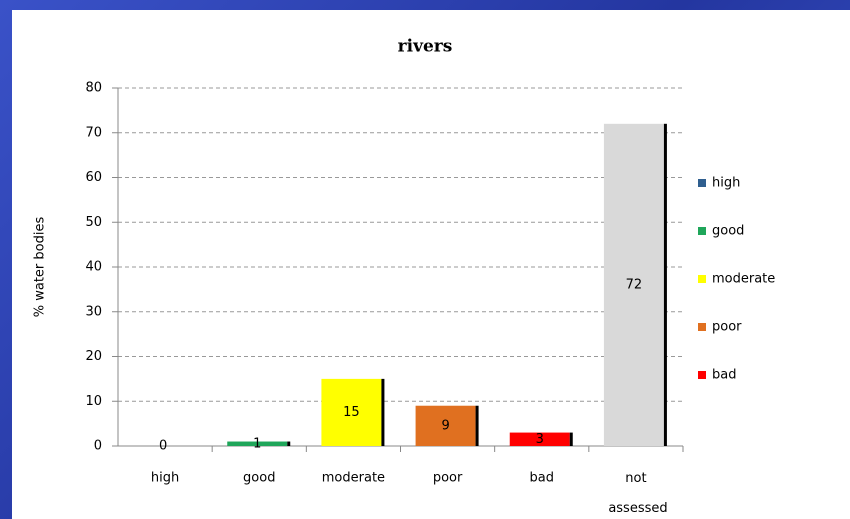 This screenshot has height=519, width=850. Describe the element at coordinates (353, 478) in the screenshot. I see `x-tick-label: moderate` at that location.